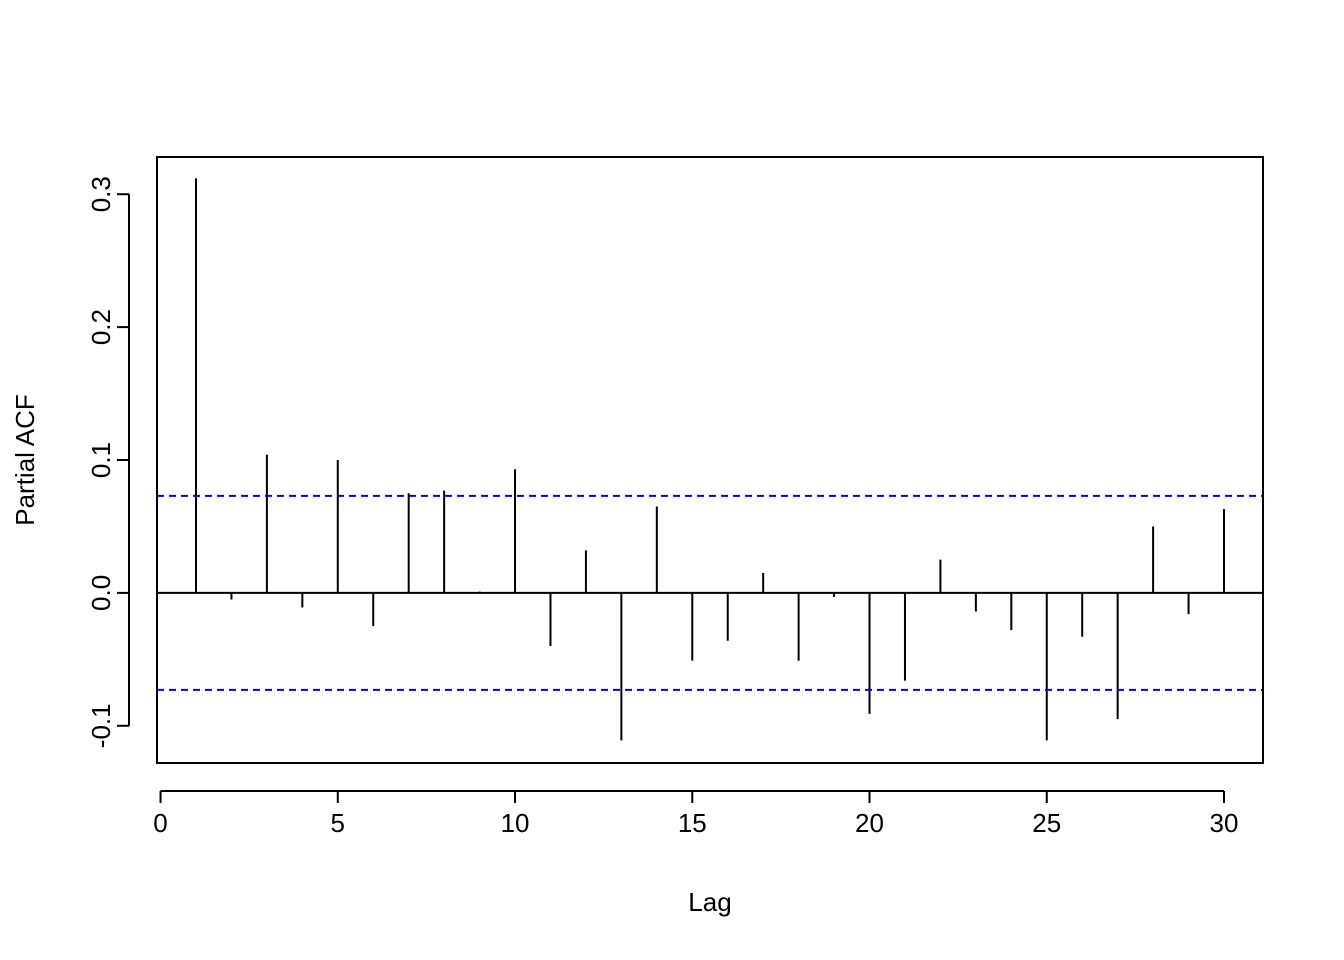 The image size is (1344, 960). What do you see at coordinates (160, 823) in the screenshot?
I see `x-tick-label: 0` at bounding box center [160, 823].